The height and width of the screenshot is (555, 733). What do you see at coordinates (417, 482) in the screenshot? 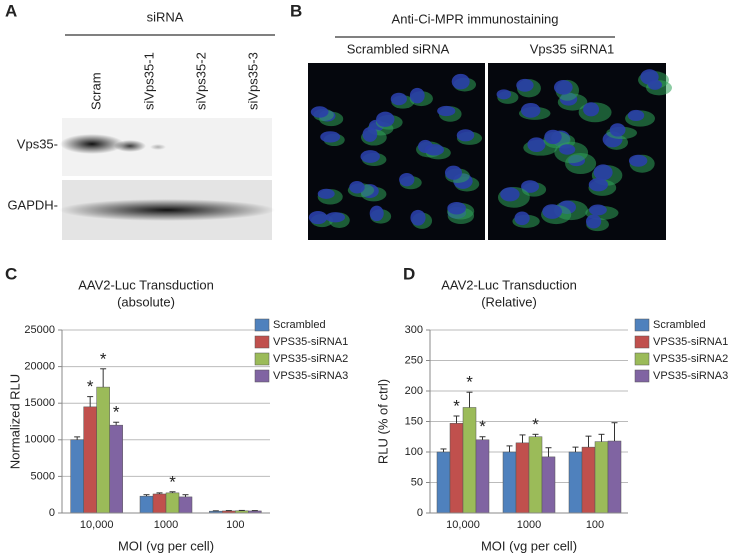
I see `y-tick-label: 50` at bounding box center [417, 482].